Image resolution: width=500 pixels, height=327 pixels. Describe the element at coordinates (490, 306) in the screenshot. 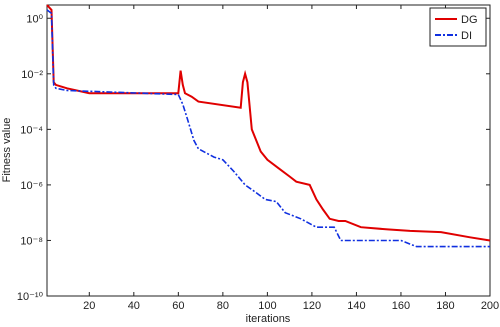

I see `x-tick-label: 200` at that location.